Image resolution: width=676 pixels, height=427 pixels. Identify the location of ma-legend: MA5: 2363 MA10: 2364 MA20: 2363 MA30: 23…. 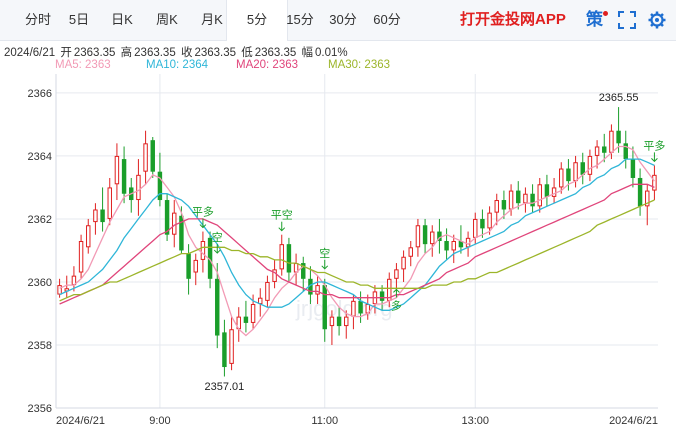
(338, 66).